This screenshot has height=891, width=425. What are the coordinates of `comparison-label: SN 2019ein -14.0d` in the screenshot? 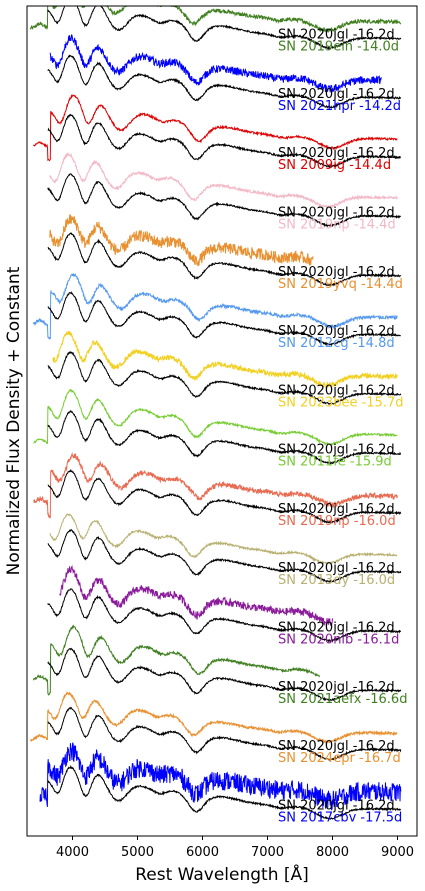 It's located at (338, 47).